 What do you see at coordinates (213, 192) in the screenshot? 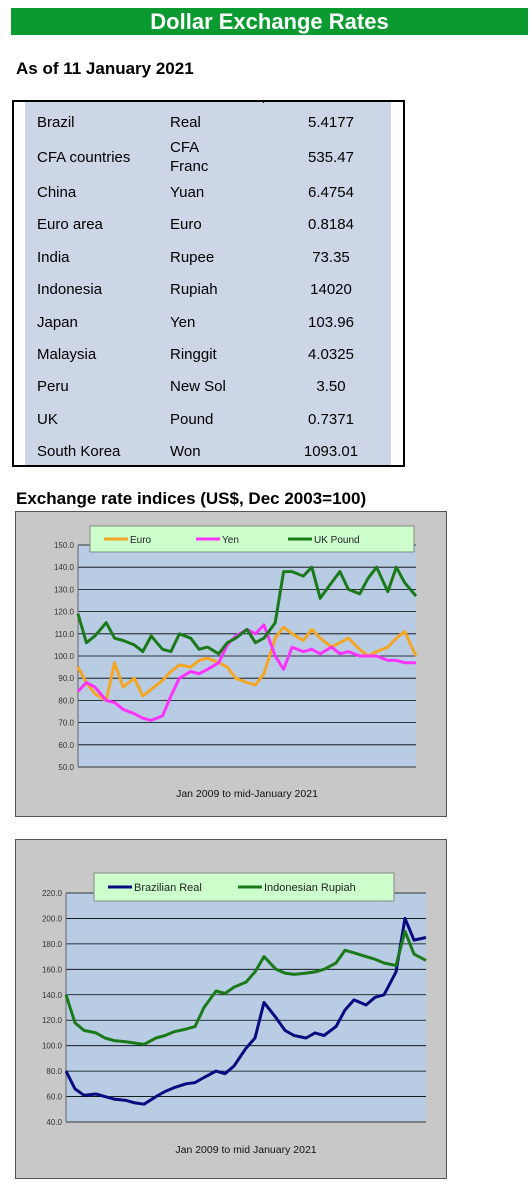
I see `rate-row: China Yuan 6.4754` at bounding box center [213, 192].